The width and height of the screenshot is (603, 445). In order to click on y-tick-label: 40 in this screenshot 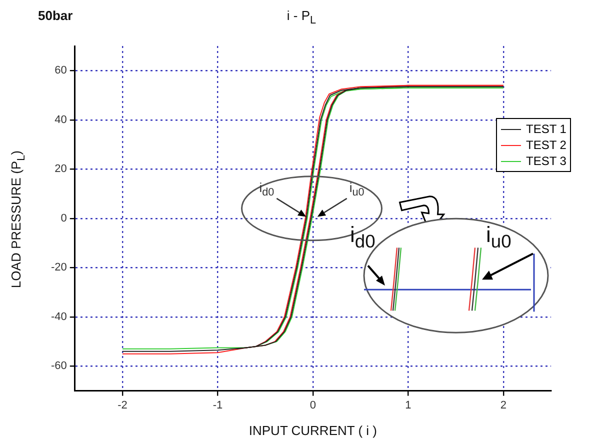, I will do `click(60, 120)`.